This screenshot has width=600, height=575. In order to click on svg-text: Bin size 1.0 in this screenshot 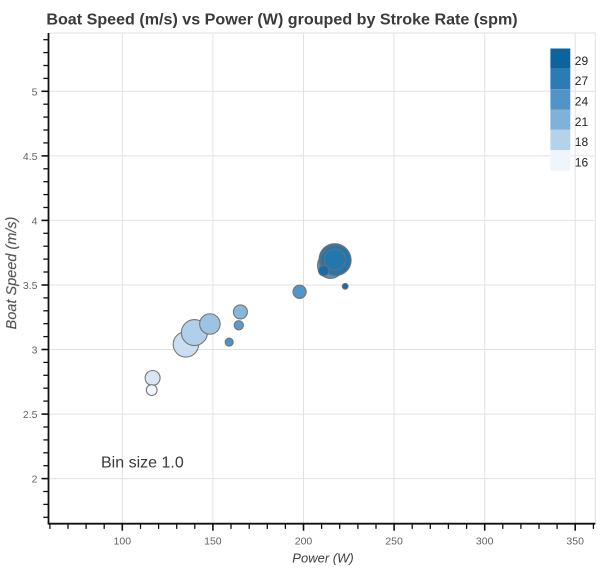, I will do `click(142, 462)`.